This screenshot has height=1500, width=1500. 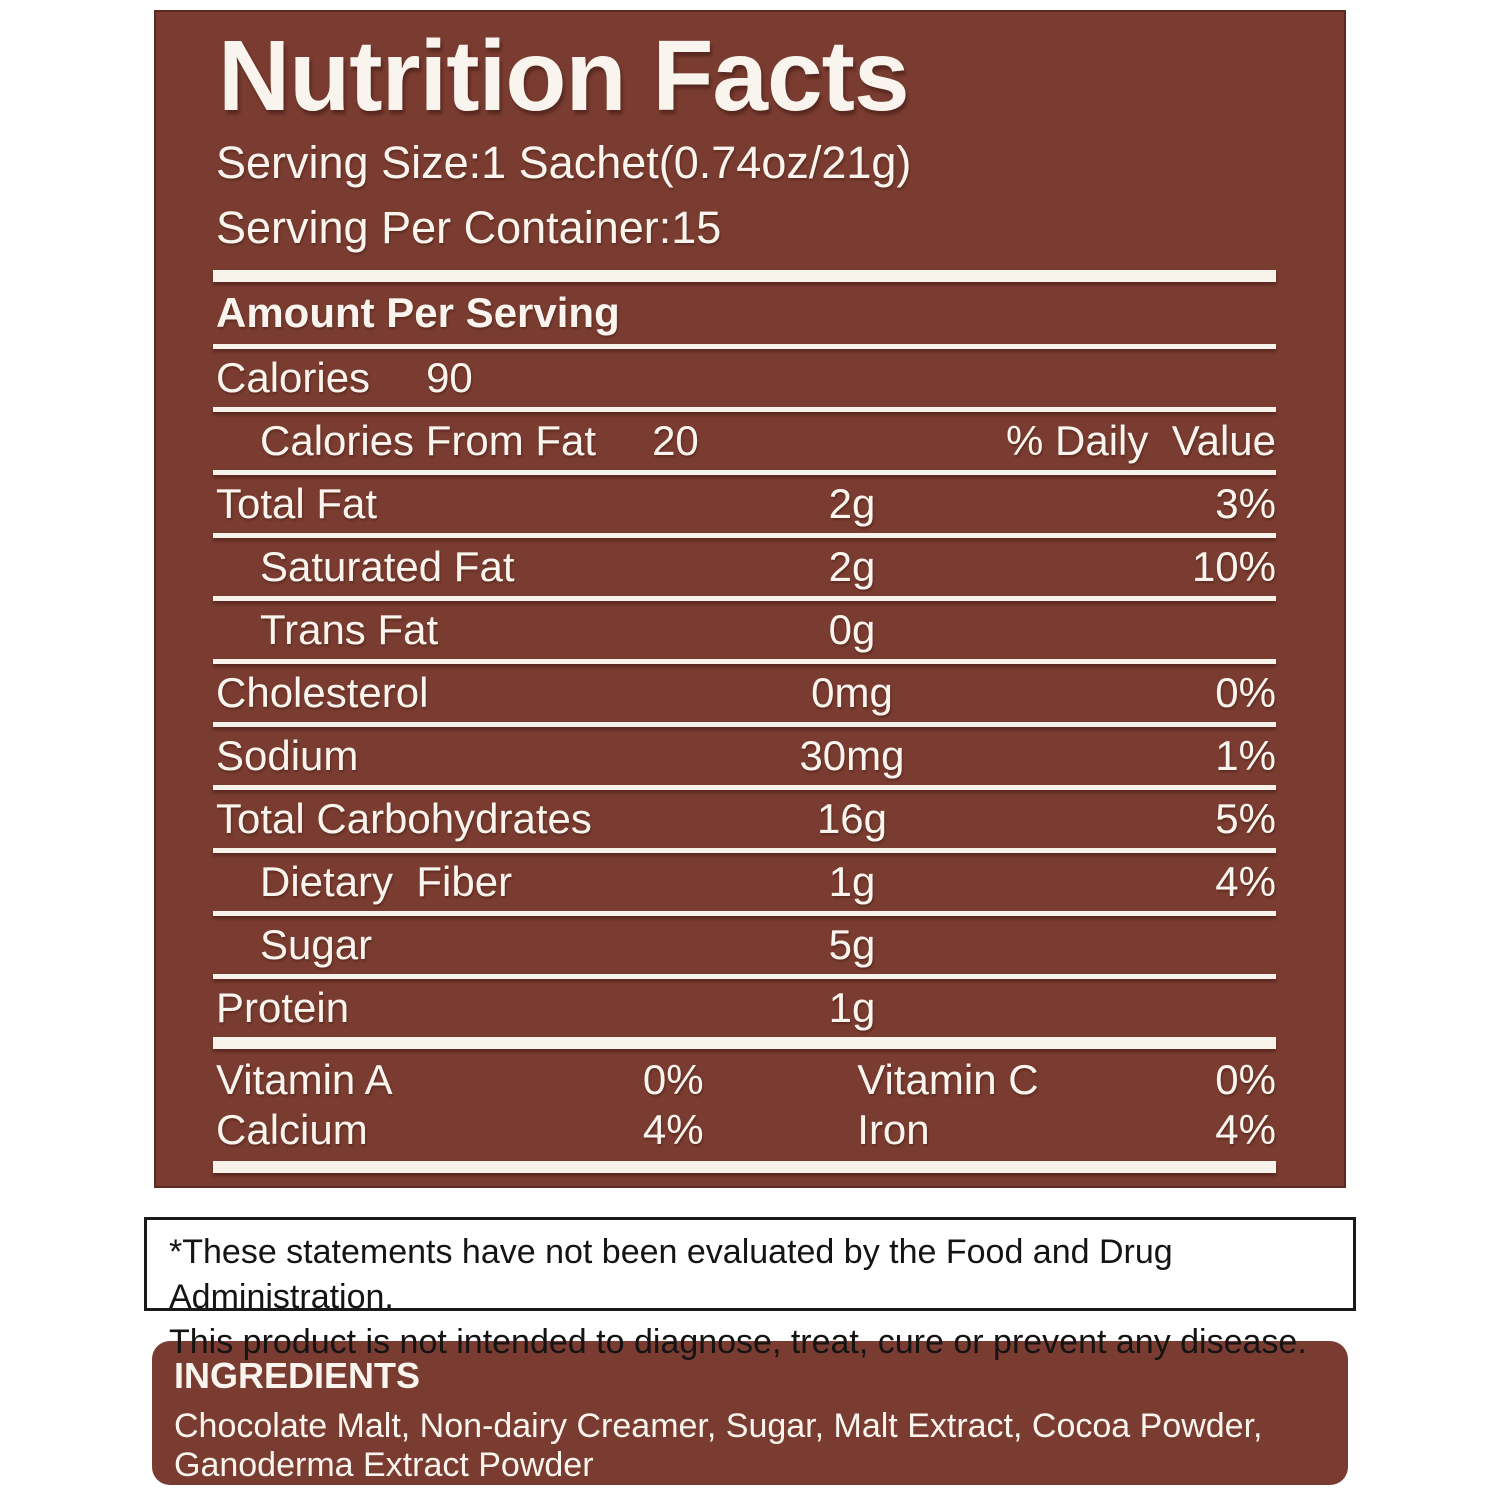 I want to click on micronutrient-label: Vitamin A, so click(x=304, y=1080).